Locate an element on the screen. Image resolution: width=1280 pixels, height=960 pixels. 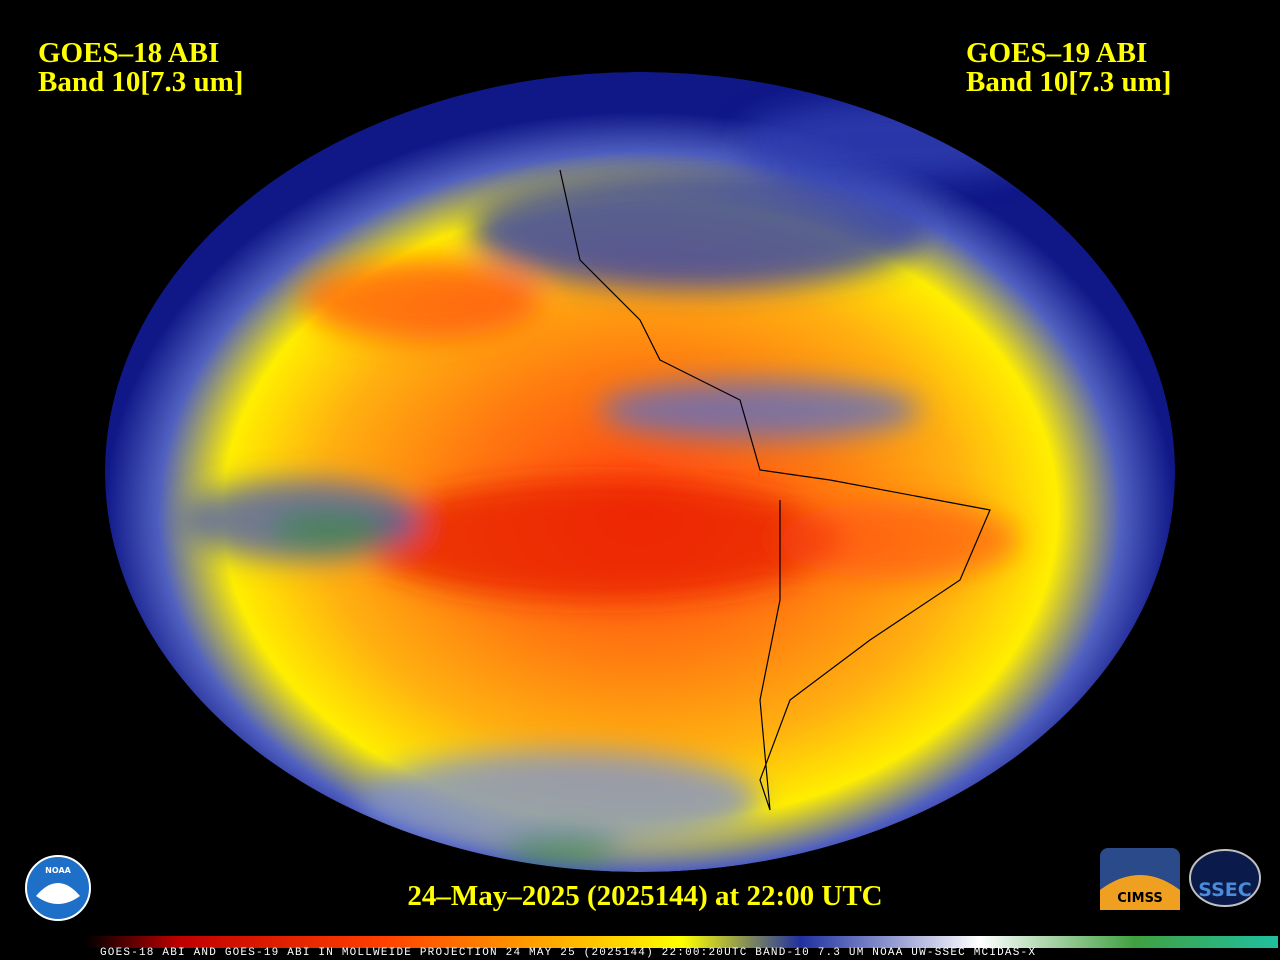
ssec-logo: SSEC is located at coordinates (1225, 878).